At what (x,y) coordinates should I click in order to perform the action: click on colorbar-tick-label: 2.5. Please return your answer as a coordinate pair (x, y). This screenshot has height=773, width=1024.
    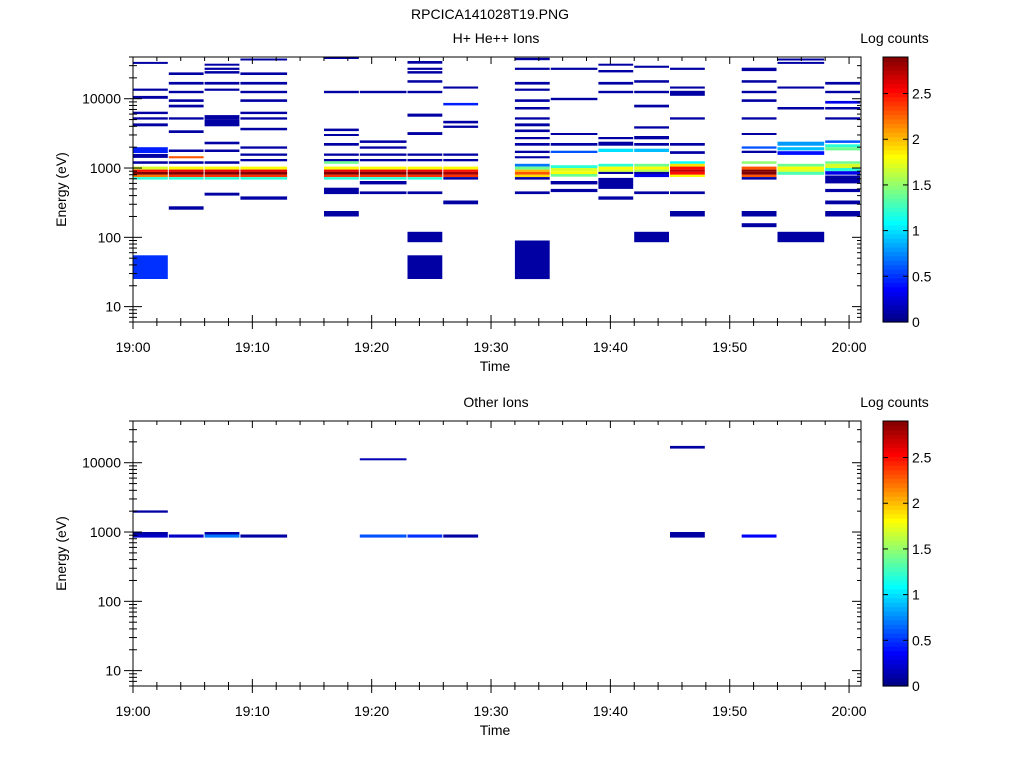
    Looking at the image, I should click on (922, 94).